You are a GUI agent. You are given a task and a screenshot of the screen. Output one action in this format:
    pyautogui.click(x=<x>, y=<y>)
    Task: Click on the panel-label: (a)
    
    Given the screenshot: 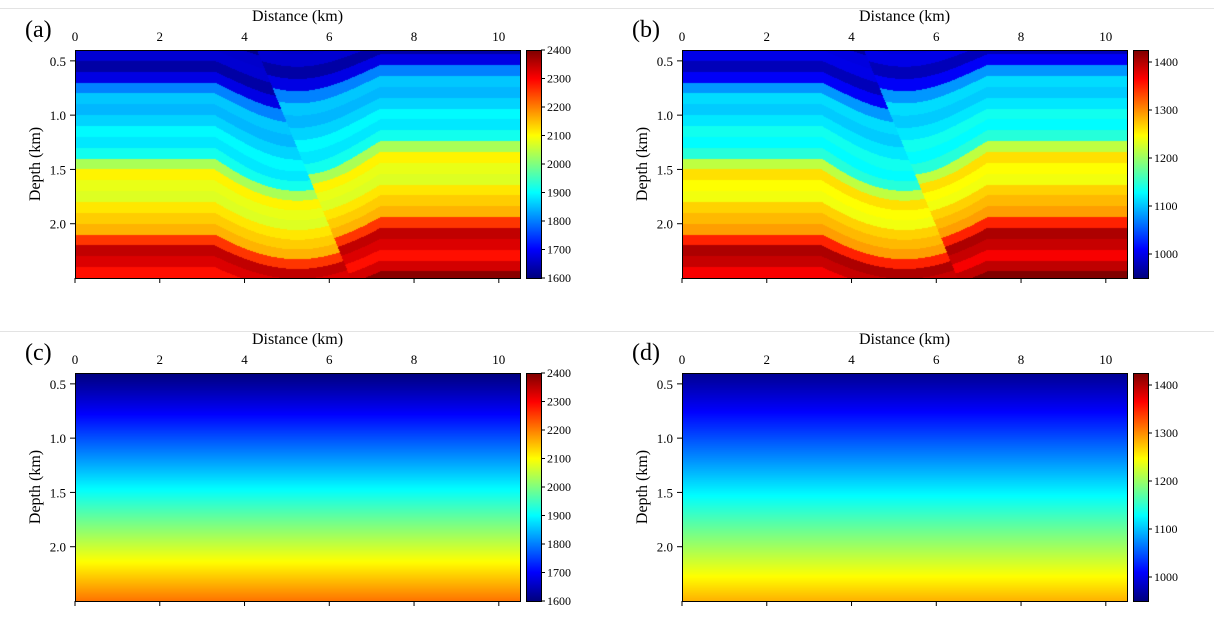 What is the action you would take?
    pyautogui.click(x=38, y=30)
    